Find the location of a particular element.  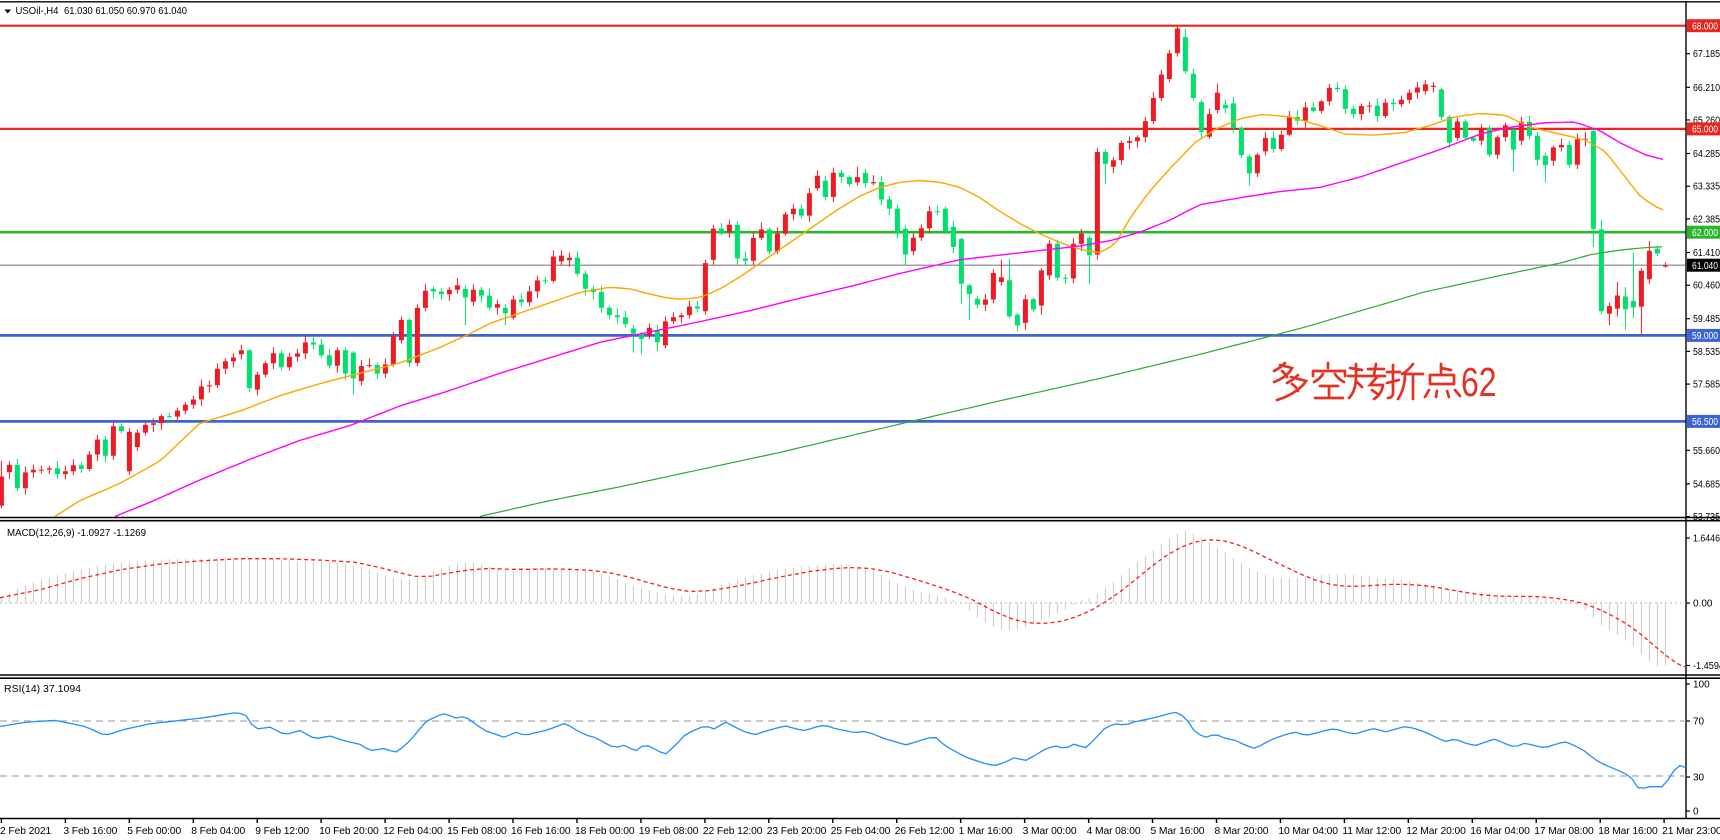

svg-text: 19 Feb 08:00 is located at coordinates (669, 831).